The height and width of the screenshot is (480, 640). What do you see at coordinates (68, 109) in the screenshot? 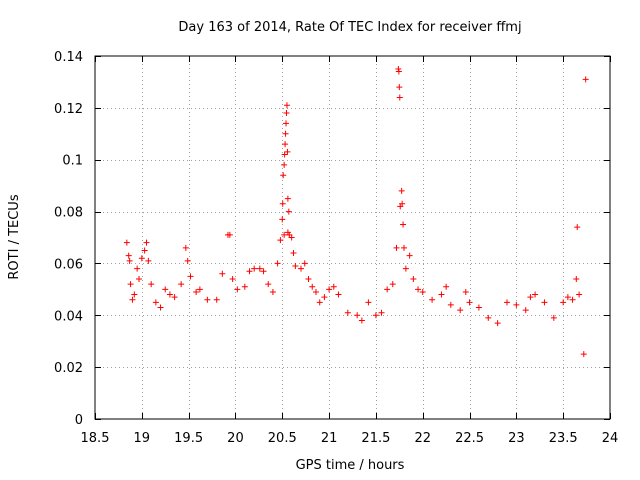
I see `y-tick-label: 0.12` at bounding box center [68, 109].